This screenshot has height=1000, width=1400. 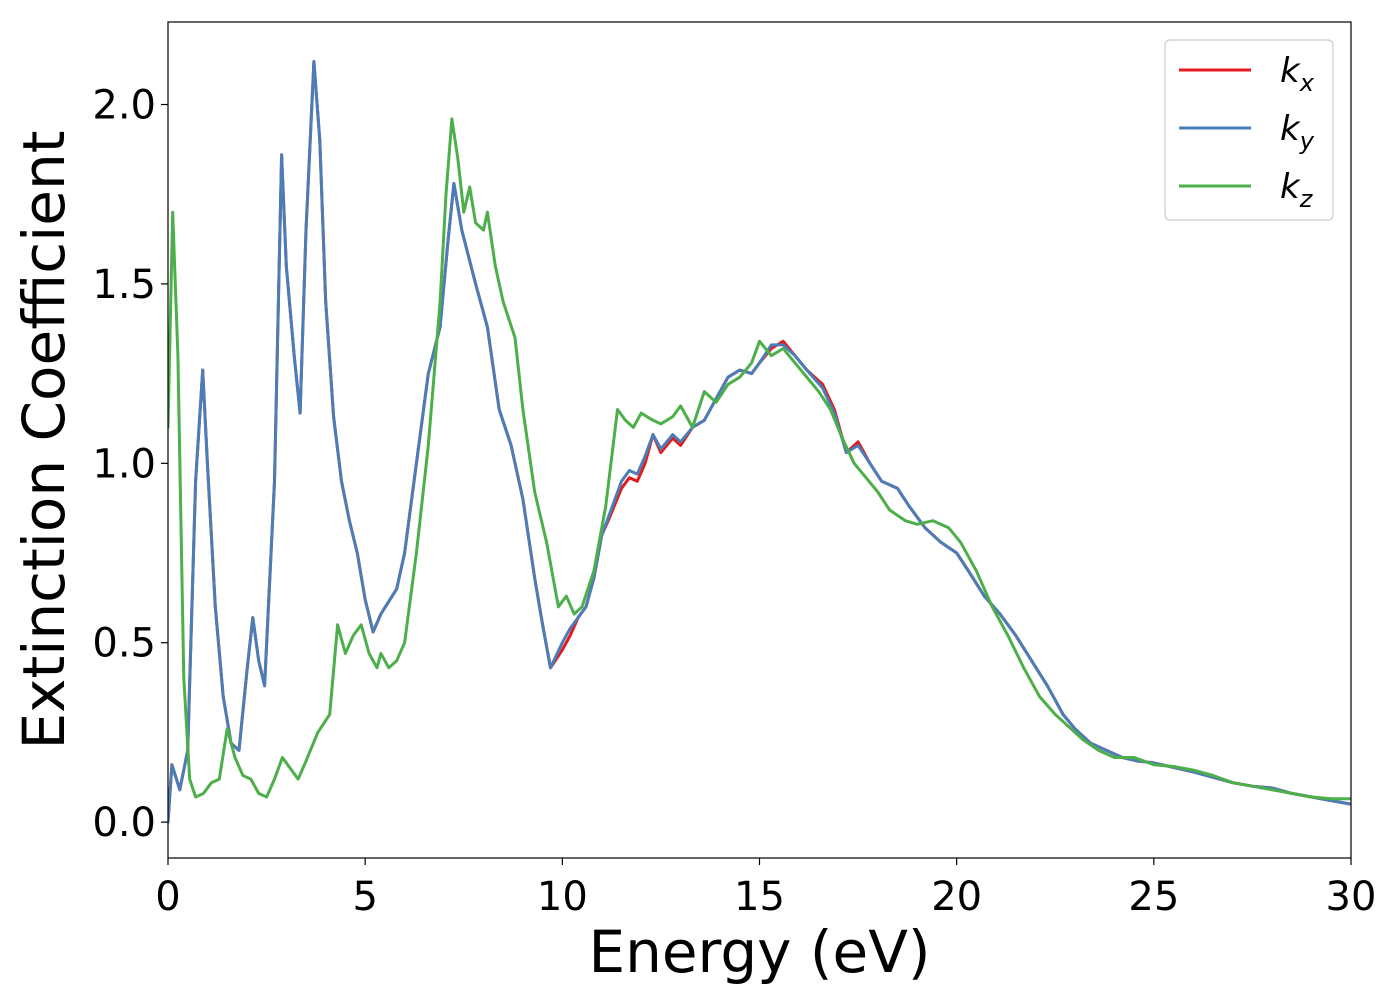 I want to click on x-tick-label: 20, so click(x=956, y=897).